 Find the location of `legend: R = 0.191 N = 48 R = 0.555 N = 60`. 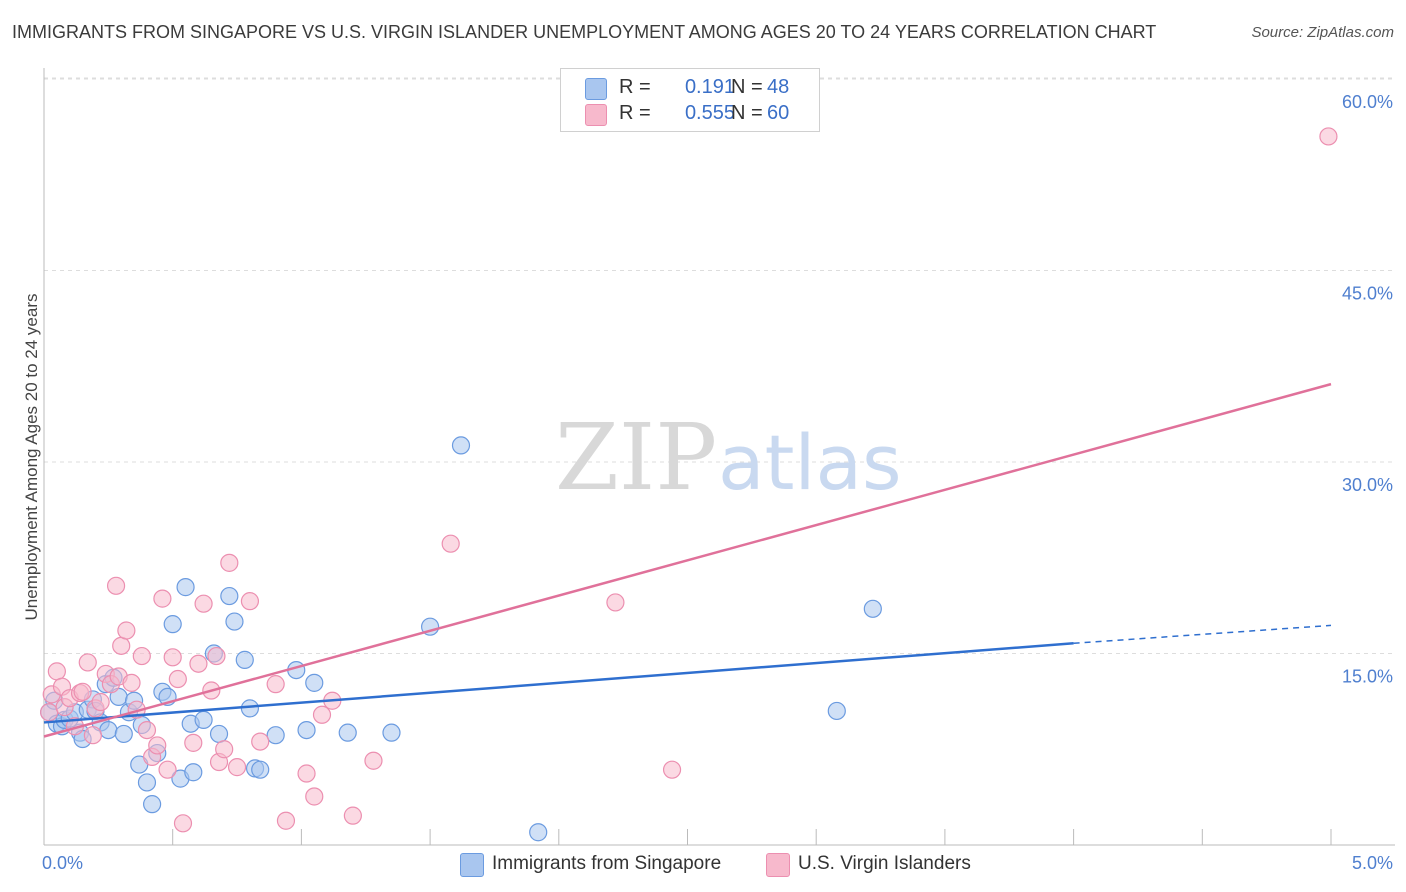

legend: R = 0.191 N = 48 R = 0.555 N = 60 is located at coordinates (690, 100).